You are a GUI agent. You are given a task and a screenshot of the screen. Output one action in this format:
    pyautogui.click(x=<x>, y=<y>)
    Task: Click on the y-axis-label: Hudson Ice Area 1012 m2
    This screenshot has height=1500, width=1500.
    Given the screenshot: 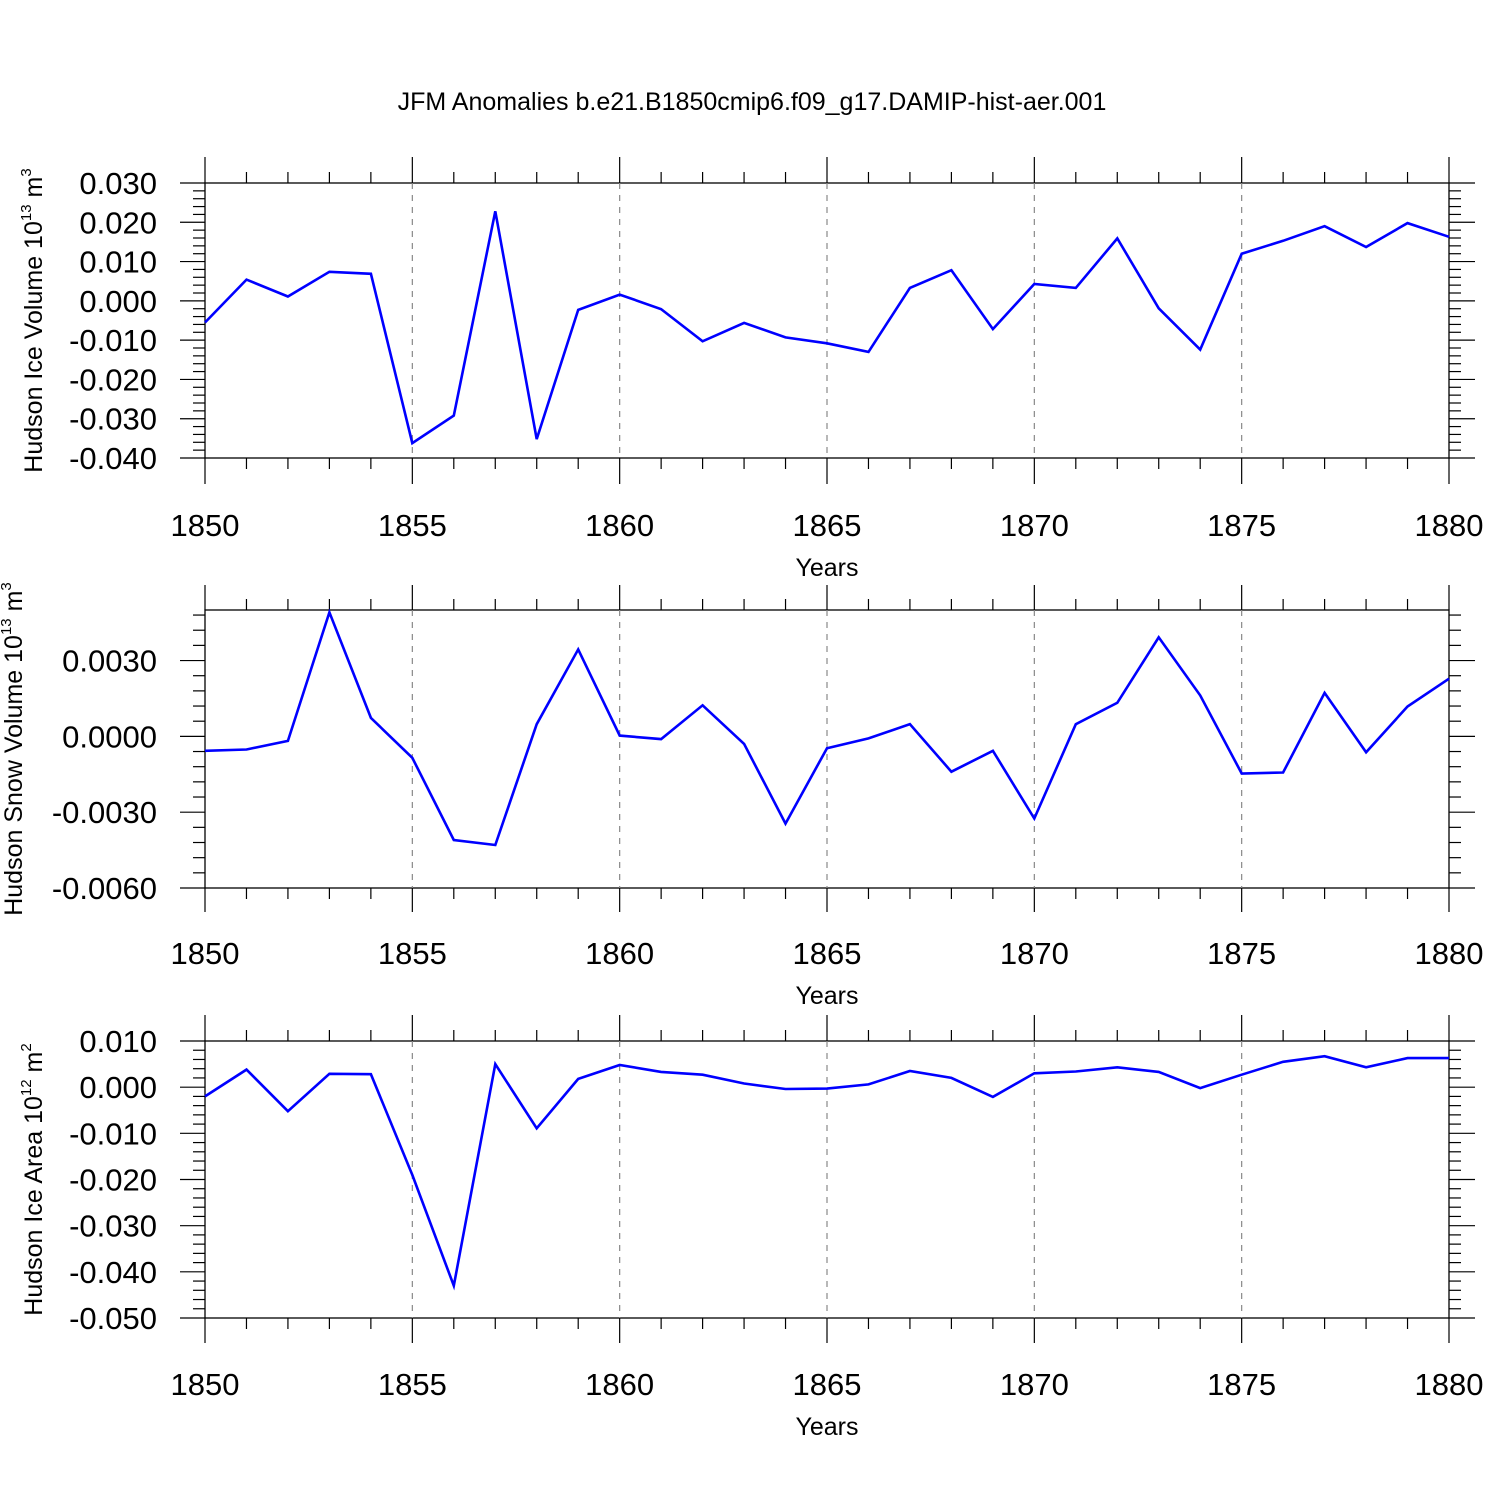 What is the action you would take?
    pyautogui.click(x=33, y=1179)
    